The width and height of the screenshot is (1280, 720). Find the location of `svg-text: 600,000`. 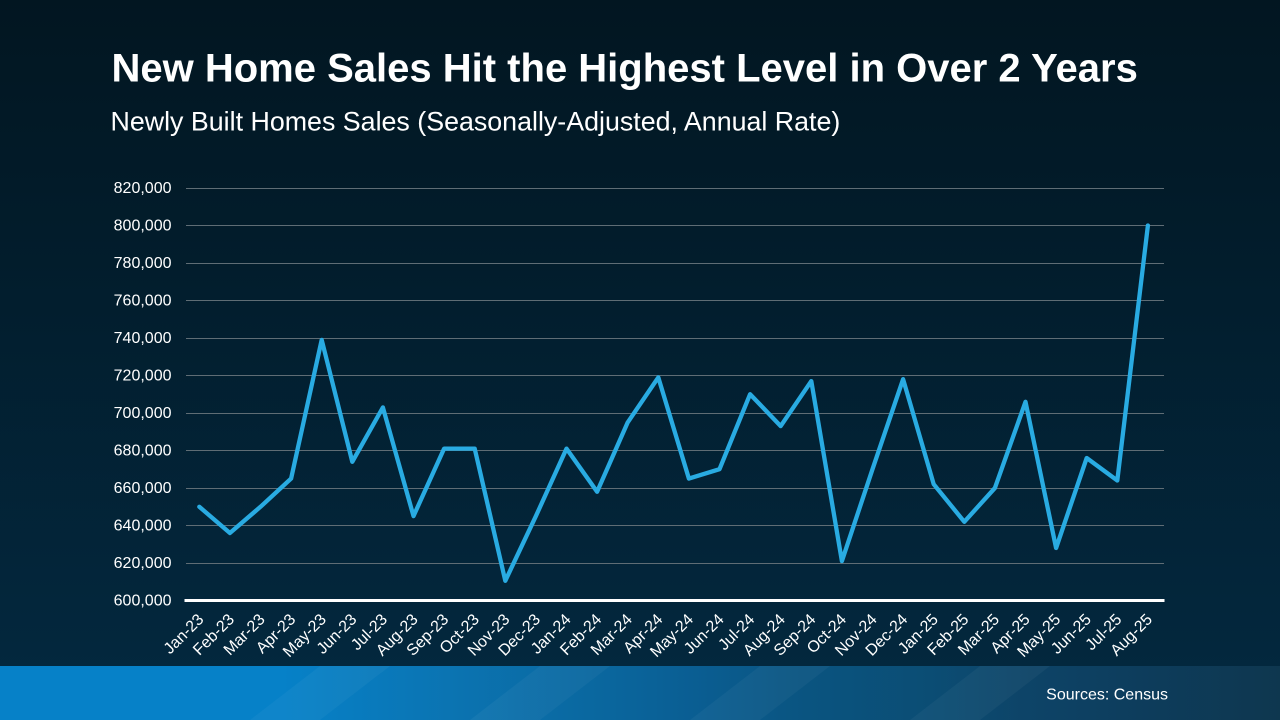

svg-text: 600,000 is located at coordinates (143, 600).